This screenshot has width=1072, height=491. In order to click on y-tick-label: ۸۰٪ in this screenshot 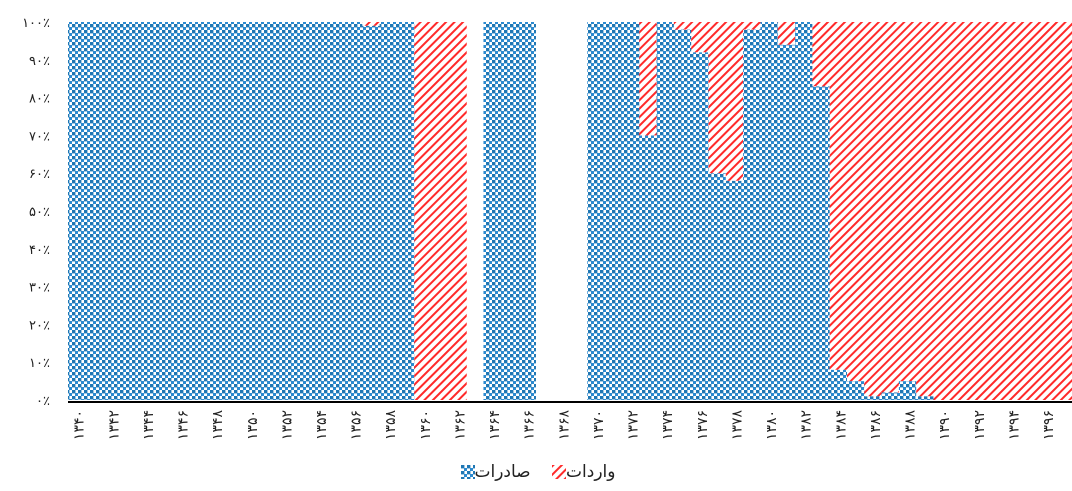, I will do `click(39, 99)`.